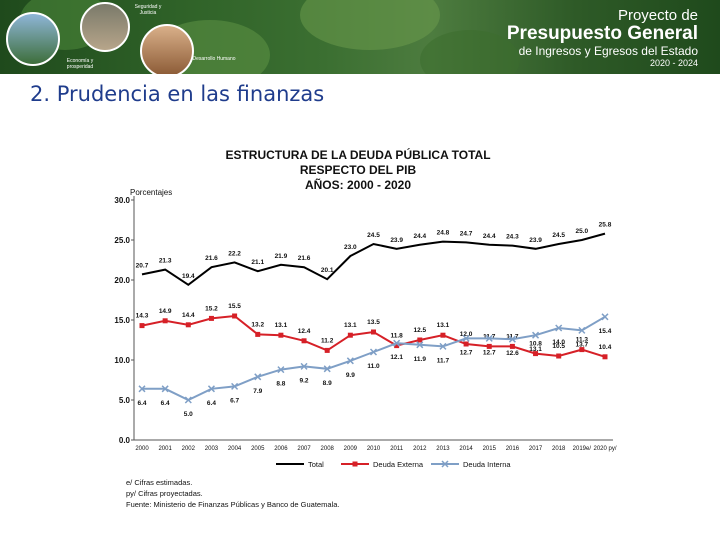 Image resolution: width=720 pixels, height=540 pixels. I want to click on data-label: 15.5, so click(234, 306).